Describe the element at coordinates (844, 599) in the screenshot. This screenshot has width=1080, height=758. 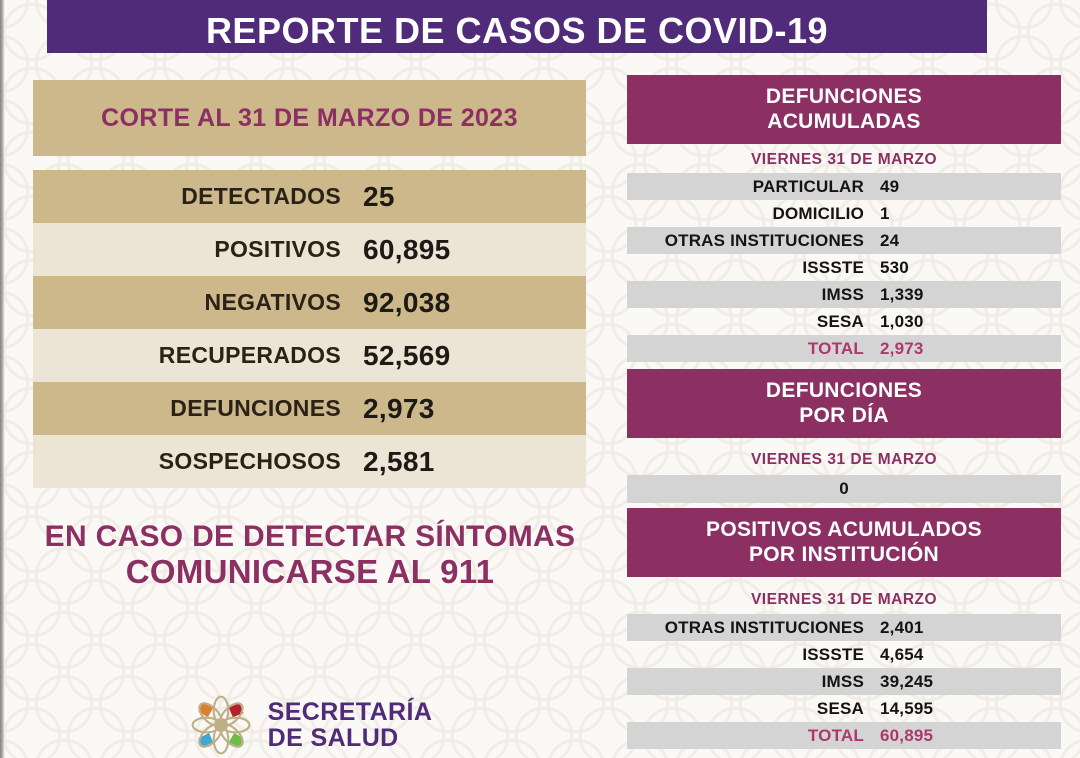
I see `section-date-positivos-por-institucion: VIERNES 31 DE MARZO` at that location.